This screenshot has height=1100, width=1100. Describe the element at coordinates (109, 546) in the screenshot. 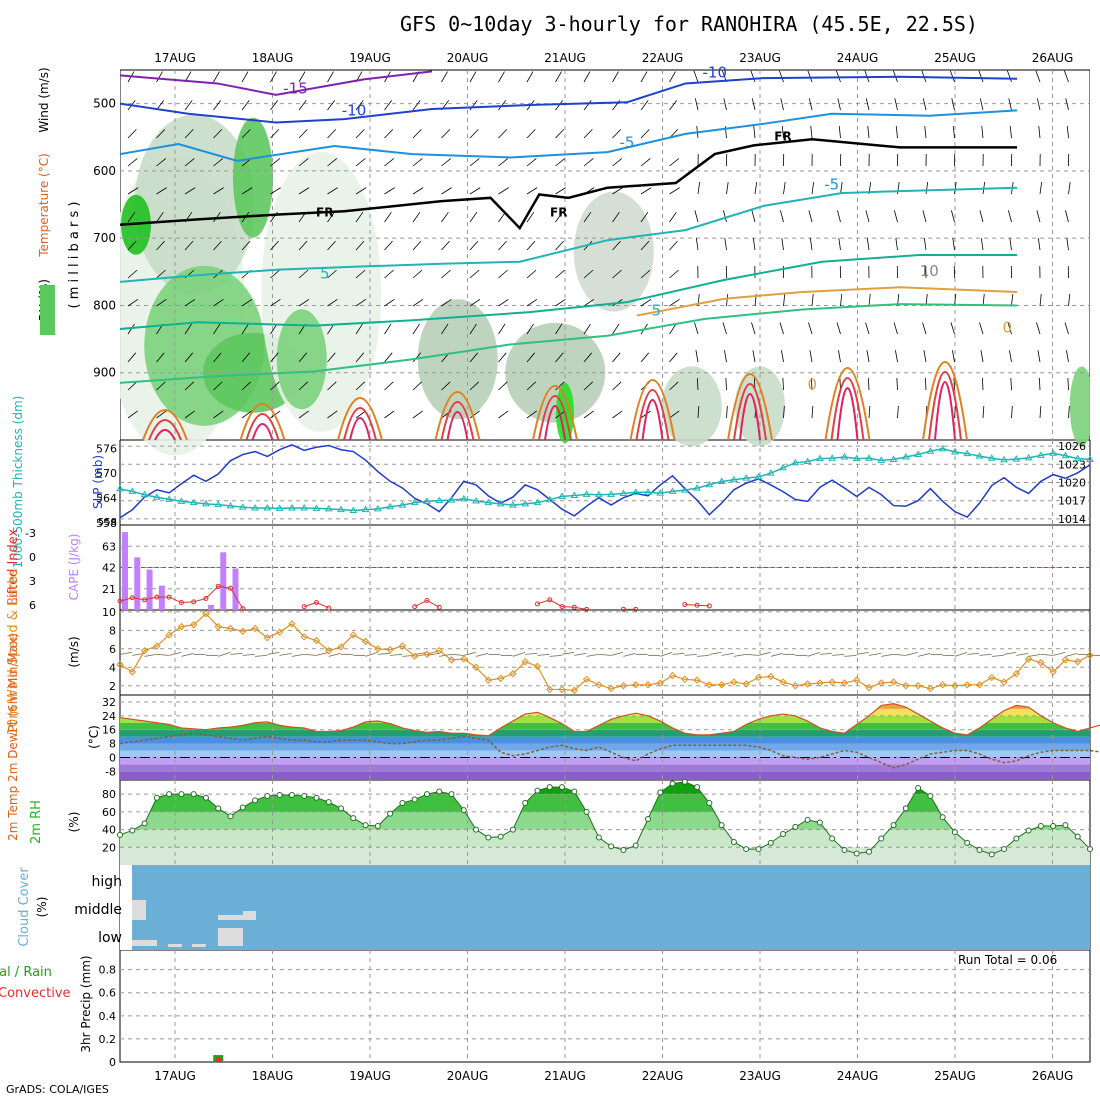

I see `cape-tick-63: 63` at that location.